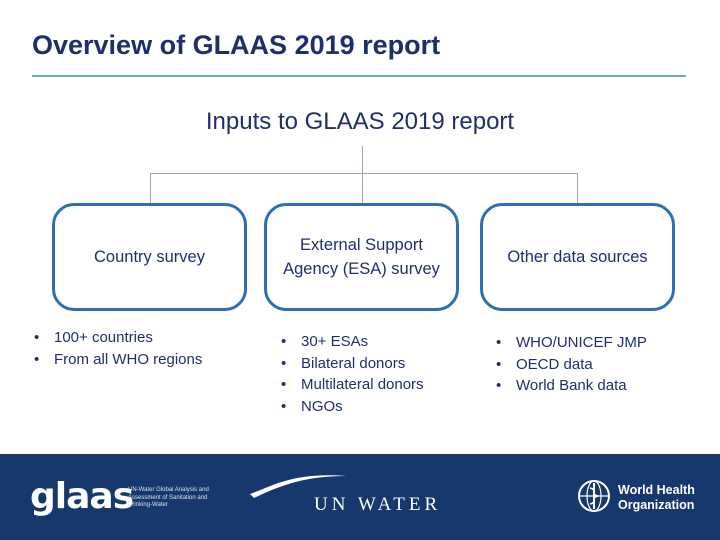 The height and width of the screenshot is (540, 720). What do you see at coordinates (359, 76) in the screenshot?
I see `title-divider` at bounding box center [359, 76].